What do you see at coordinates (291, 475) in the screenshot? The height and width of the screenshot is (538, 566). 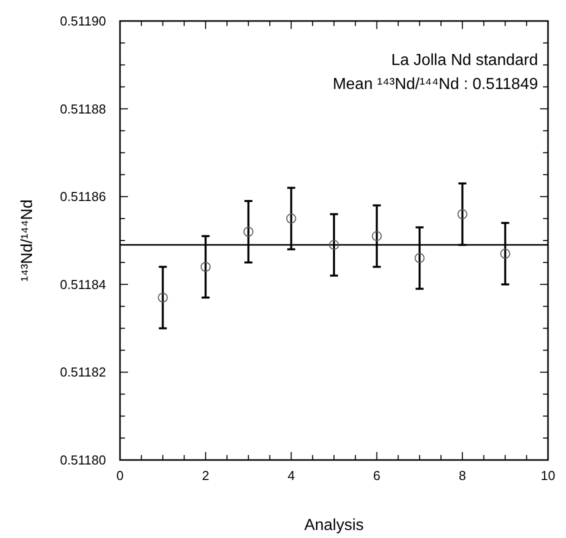 I see `x-tick-label: 4` at bounding box center [291, 475].